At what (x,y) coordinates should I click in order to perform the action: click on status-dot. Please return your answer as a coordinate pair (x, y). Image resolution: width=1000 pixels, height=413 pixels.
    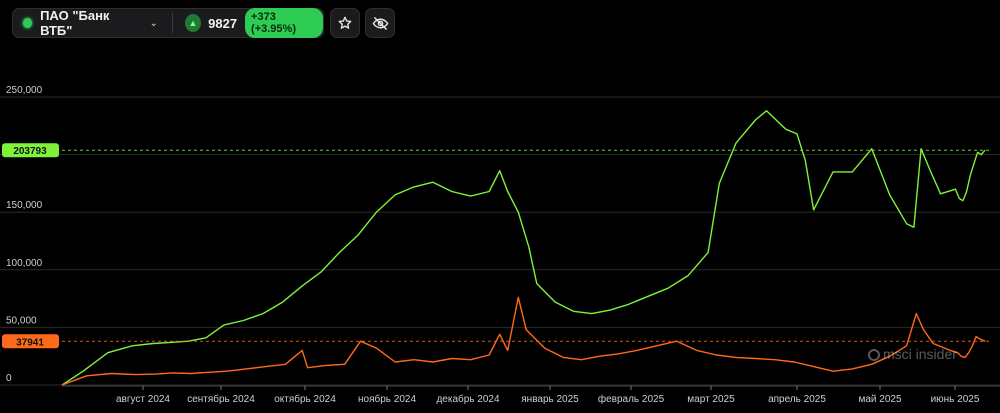
    Looking at the image, I should click on (28, 23).